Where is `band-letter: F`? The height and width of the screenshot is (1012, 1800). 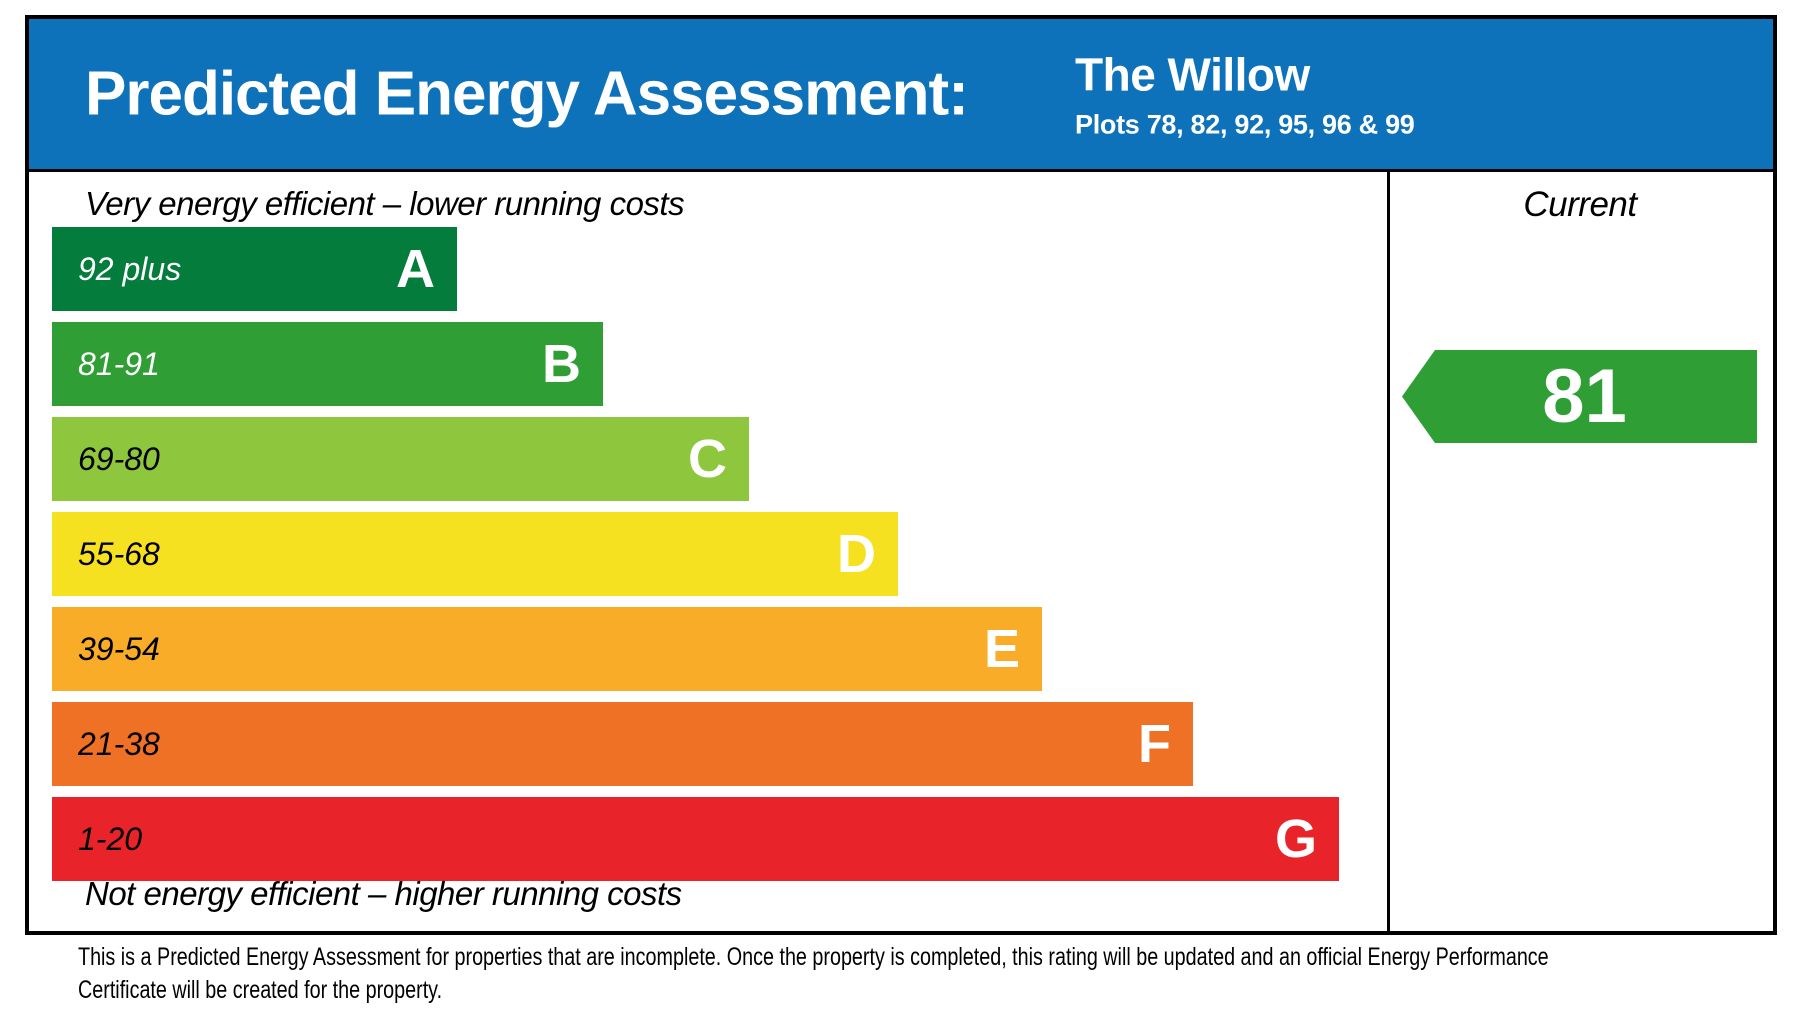
band-letter: F is located at coordinates (1154, 744).